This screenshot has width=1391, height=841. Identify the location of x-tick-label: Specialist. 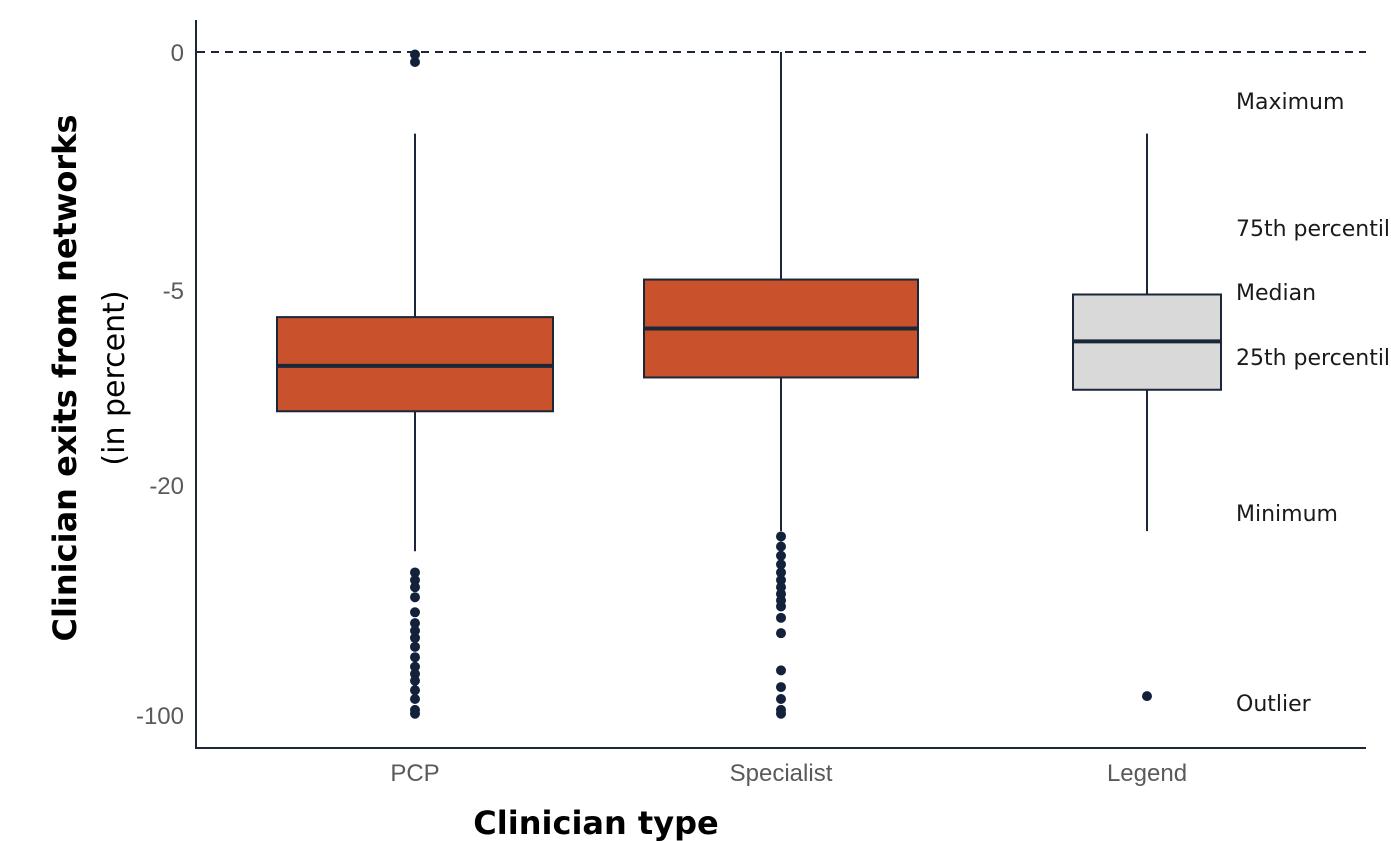
(781, 773).